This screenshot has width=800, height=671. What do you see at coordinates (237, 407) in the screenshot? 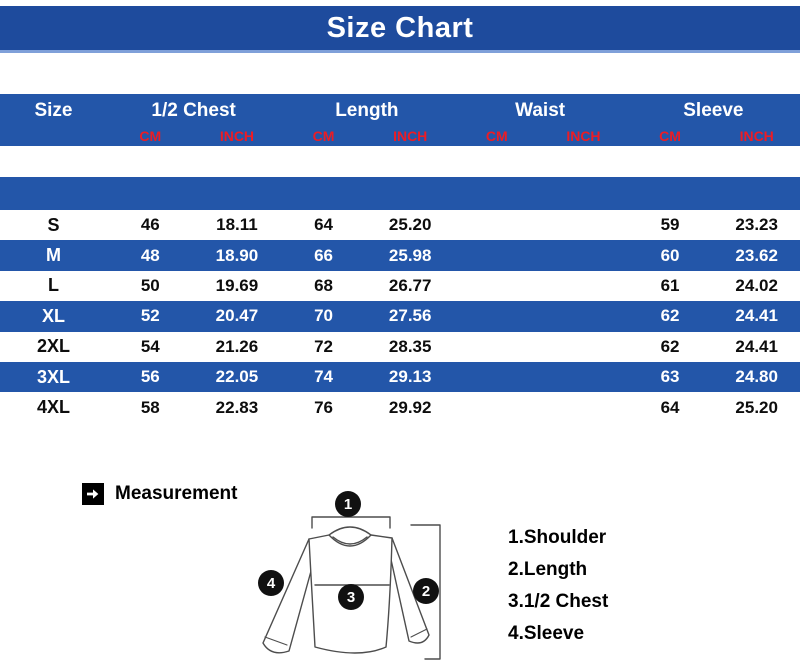
I see `value-cell-1: 22.83` at bounding box center [237, 407].